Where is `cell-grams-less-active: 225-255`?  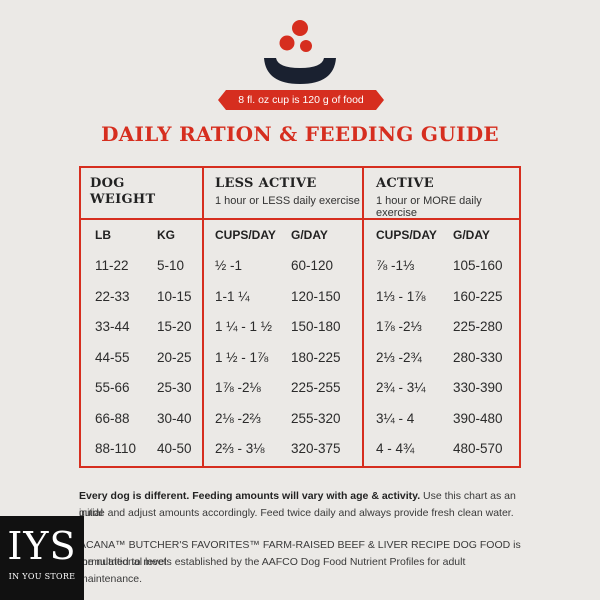 cell-grams-less-active: 225-255 is located at coordinates (316, 387).